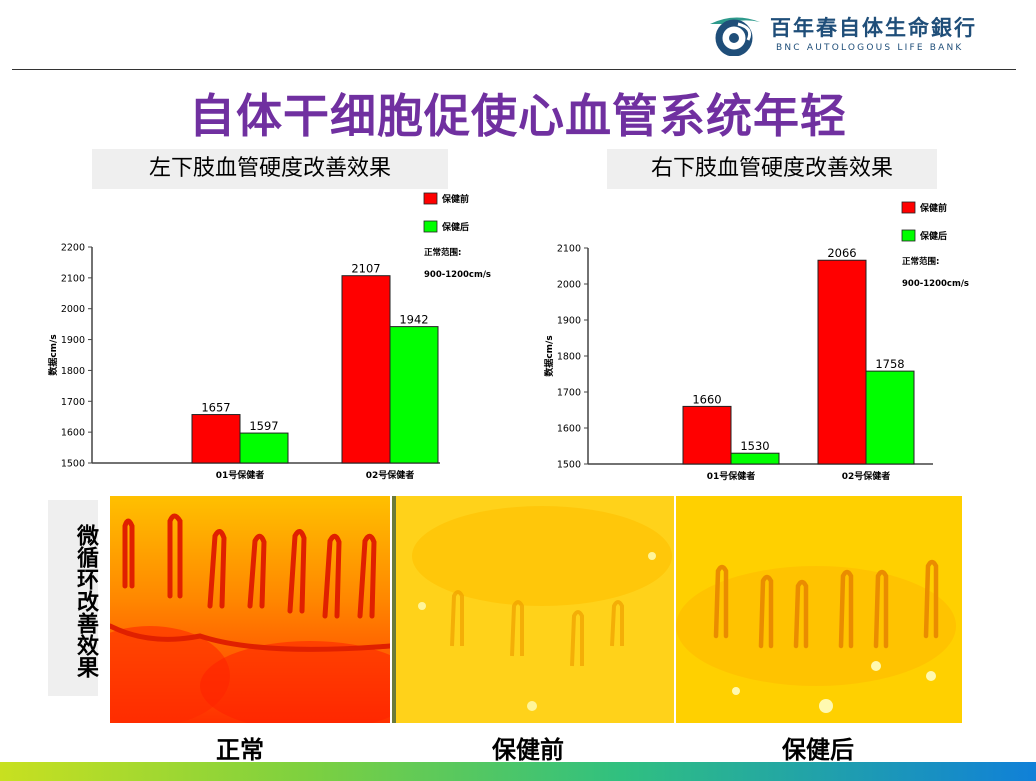  Describe the element at coordinates (270, 169) in the screenshot. I see `chart-title-left: 左下肢血管硬度改善效果` at that location.